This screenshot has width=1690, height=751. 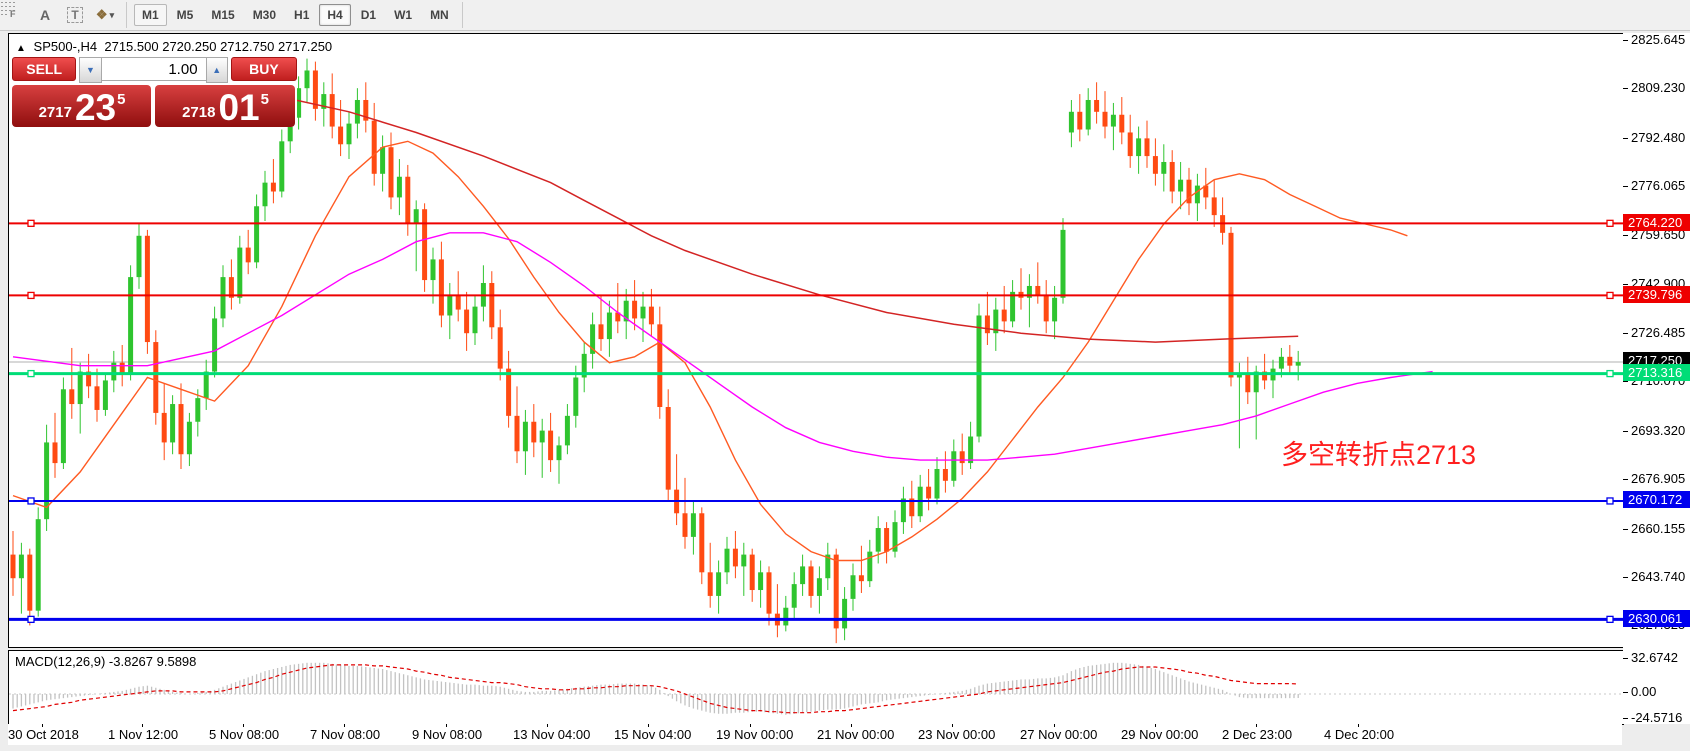 I want to click on sell-price-display: 2717 23 5, so click(x=81, y=106).